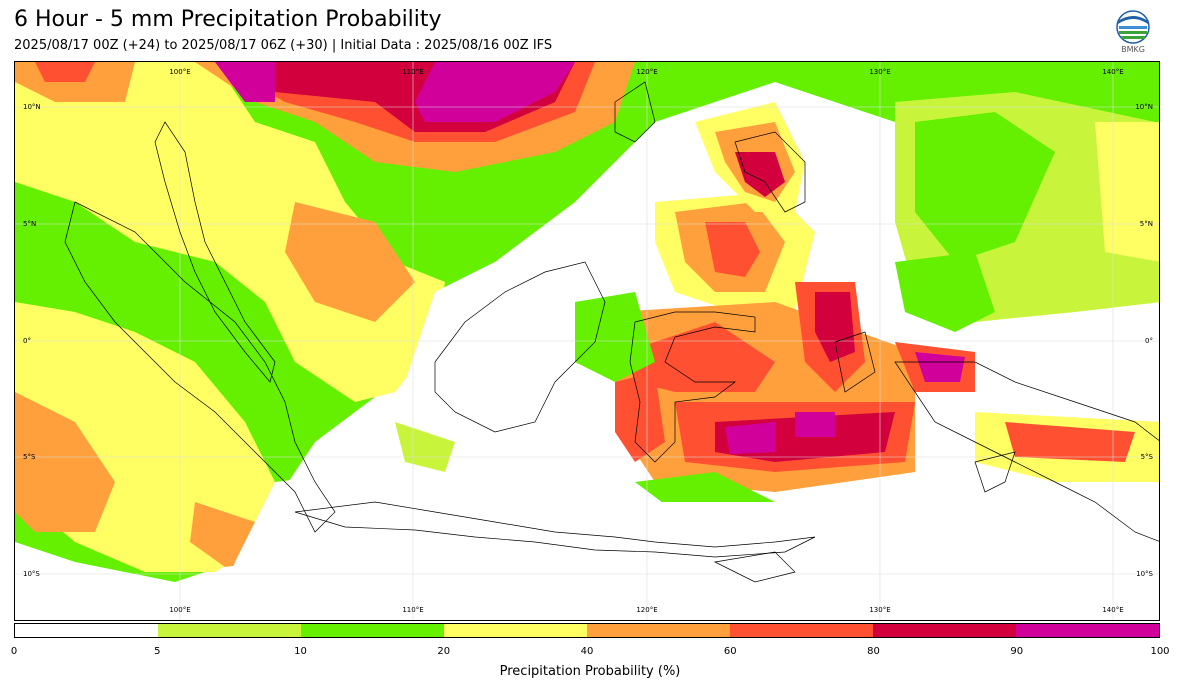  I want to click on logo-text: BMKG, so click(1133, 49).